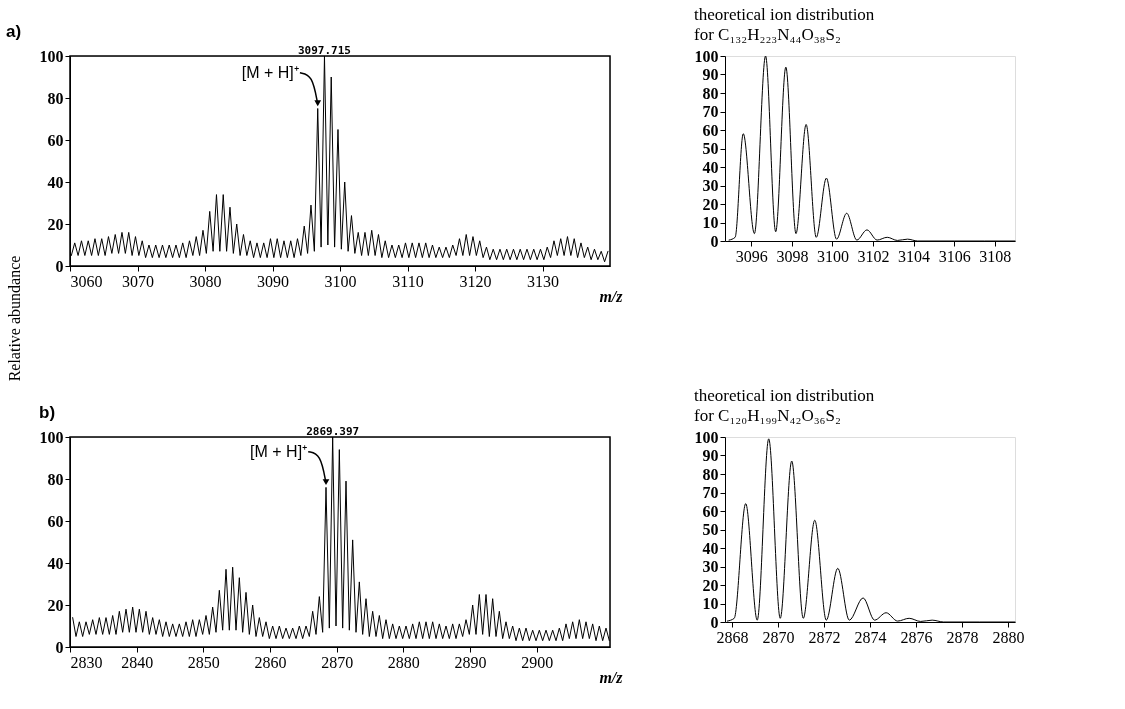 Image resolution: width=1125 pixels, height=709 pixels. What do you see at coordinates (870, 637) in the screenshot?
I see `x-tick-label: 2874` at bounding box center [870, 637].